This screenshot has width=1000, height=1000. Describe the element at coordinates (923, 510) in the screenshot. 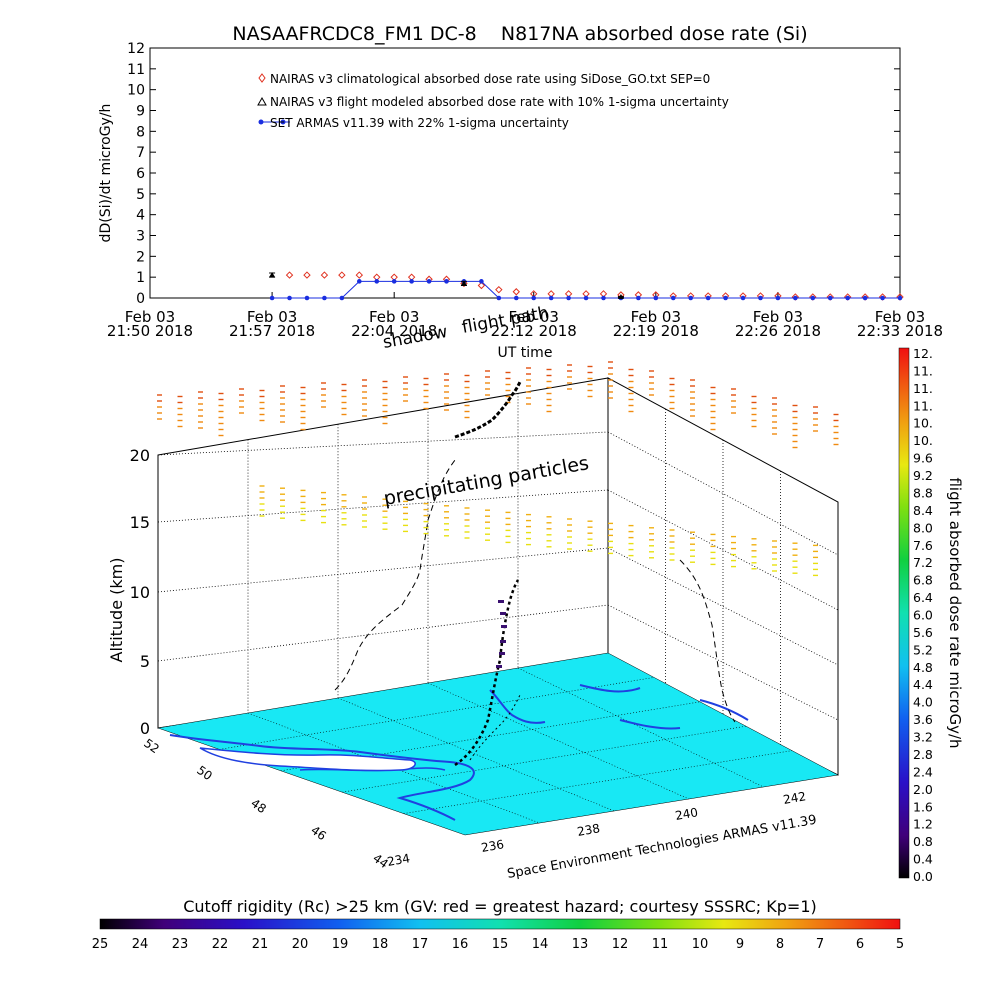

I see `dose-tick-label: 8.4` at that location.